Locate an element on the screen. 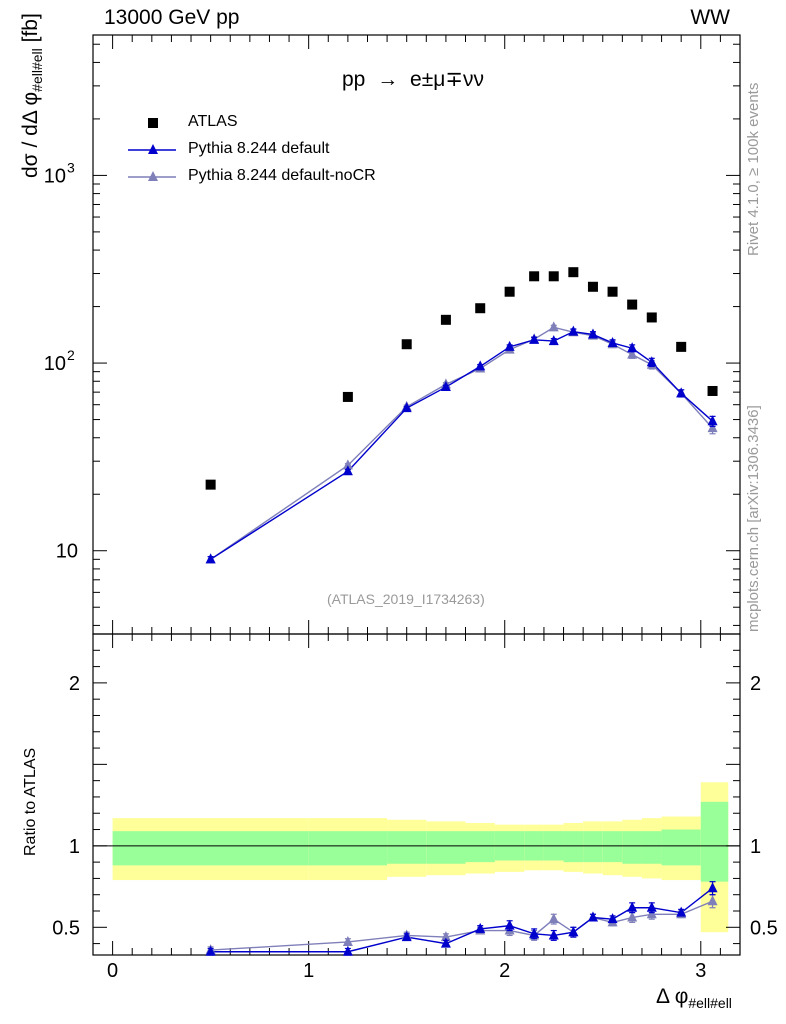 The height and width of the screenshot is (1024, 786). process-tag: WW is located at coordinates (710, 17).